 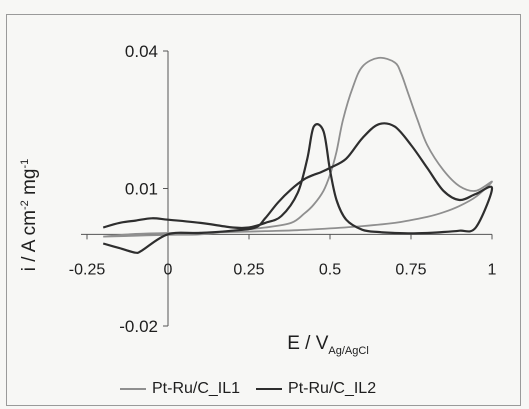 What do you see at coordinates (248, 269) in the screenshot?
I see `x-tick-label: 0.25` at bounding box center [248, 269].